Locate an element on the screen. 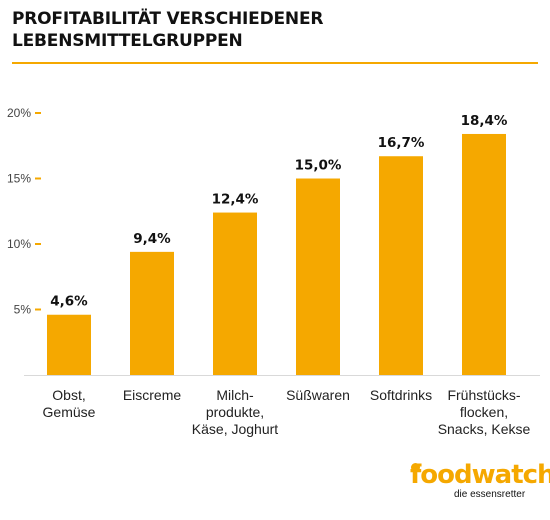 Image resolution: width=550 pixels, height=520 pixels. category-label: Softdrinks is located at coordinates (401, 395).